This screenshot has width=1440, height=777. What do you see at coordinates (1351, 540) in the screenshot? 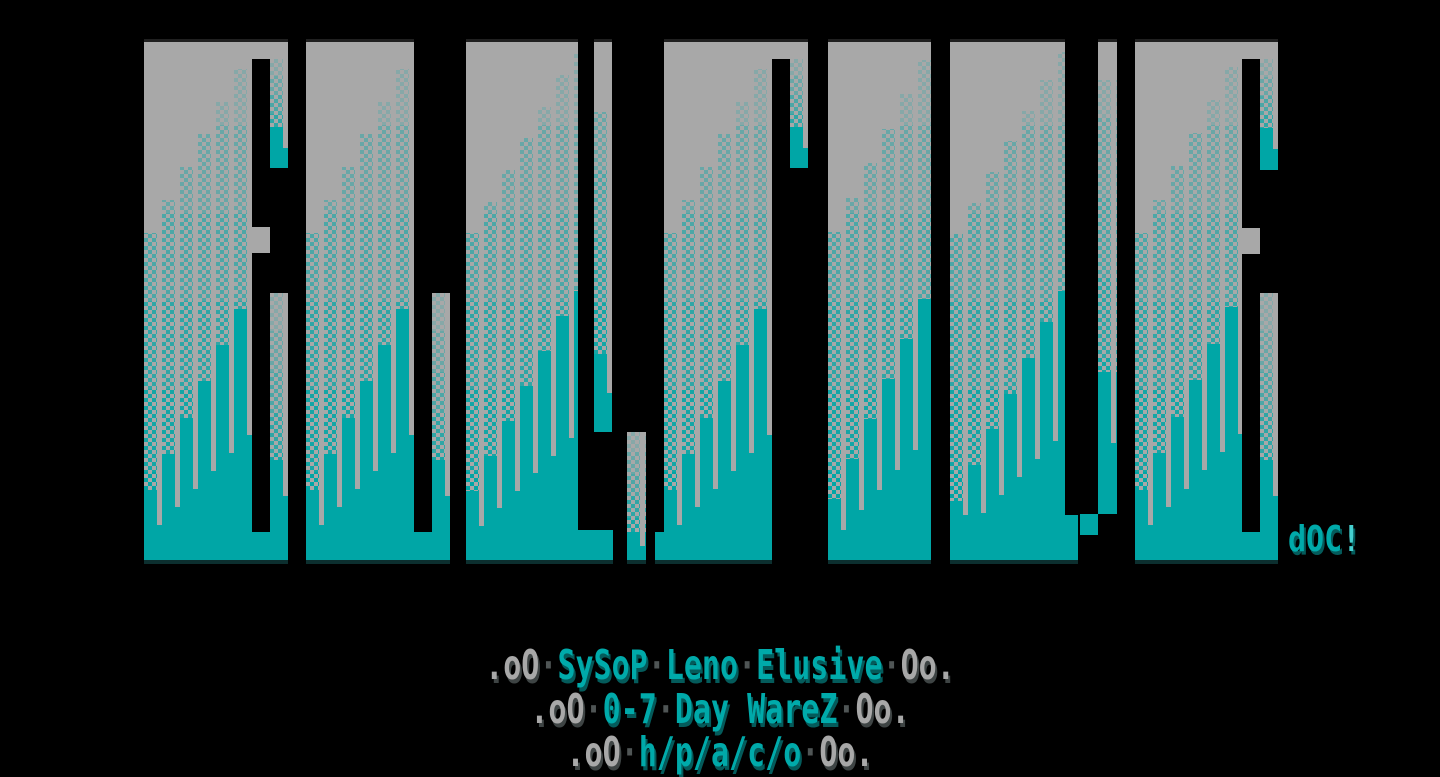
I see `doc-tag-segment: !` at bounding box center [1351, 540].